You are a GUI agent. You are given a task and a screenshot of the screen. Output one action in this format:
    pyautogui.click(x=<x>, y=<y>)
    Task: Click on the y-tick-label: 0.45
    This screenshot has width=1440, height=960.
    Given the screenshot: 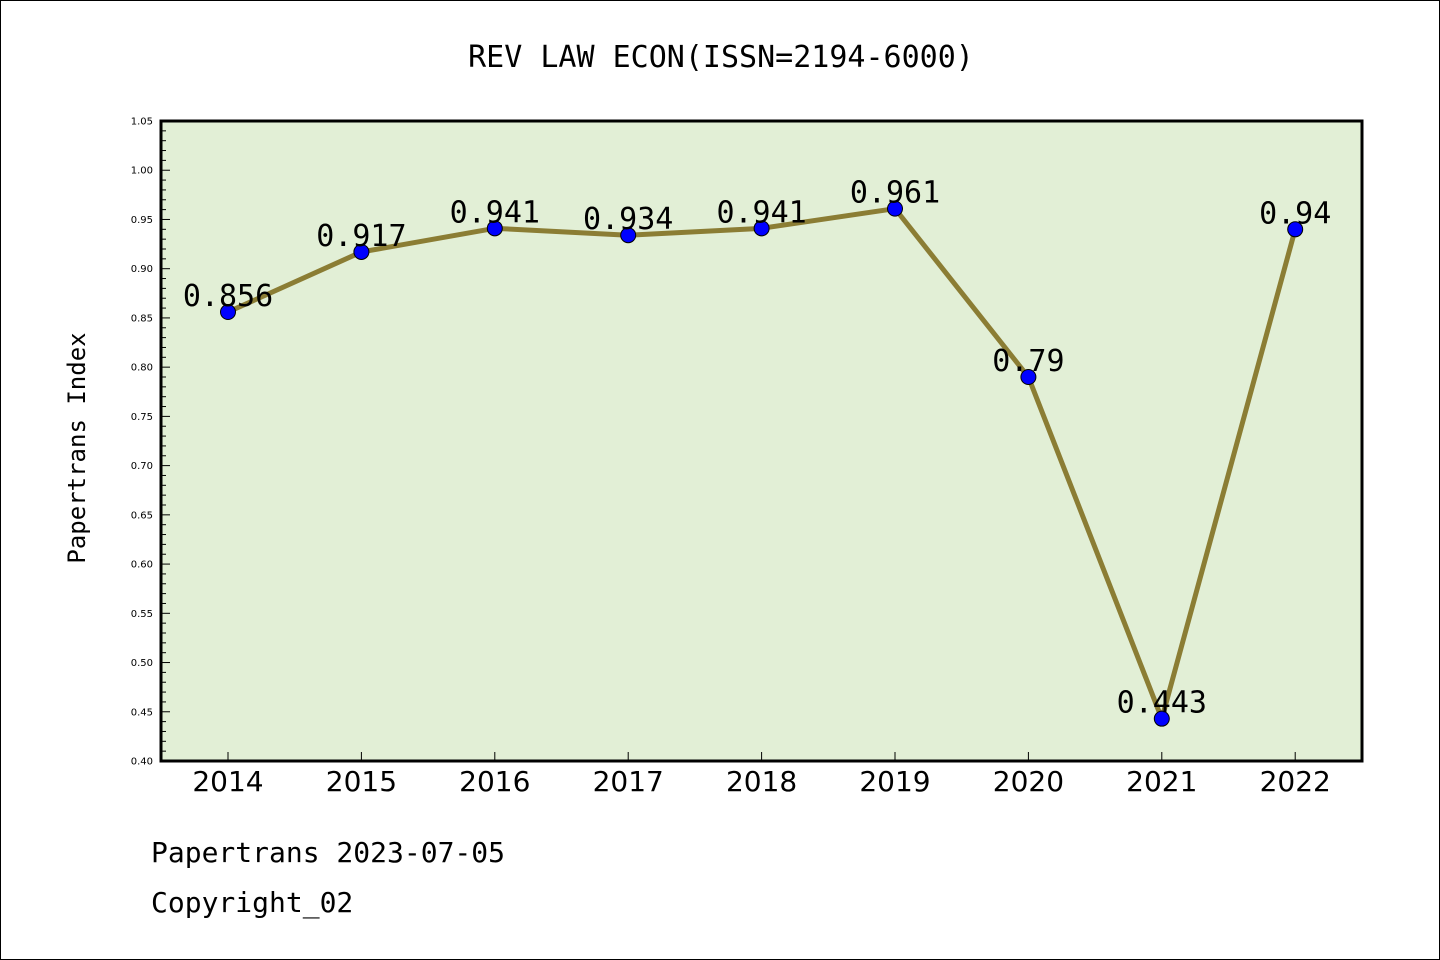 What is the action you would take?
    pyautogui.click(x=142, y=712)
    